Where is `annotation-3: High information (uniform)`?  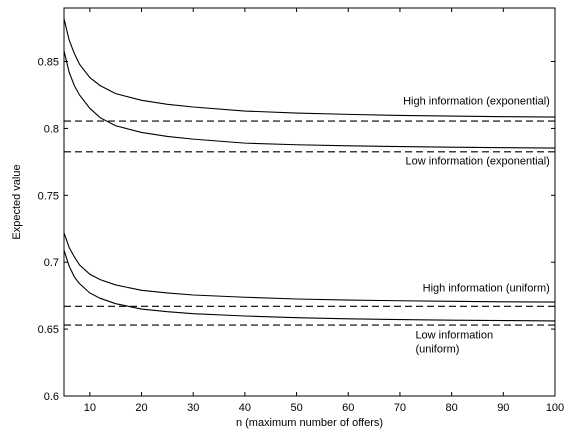
annotation-3: High information (uniform) is located at coordinates (486, 289).